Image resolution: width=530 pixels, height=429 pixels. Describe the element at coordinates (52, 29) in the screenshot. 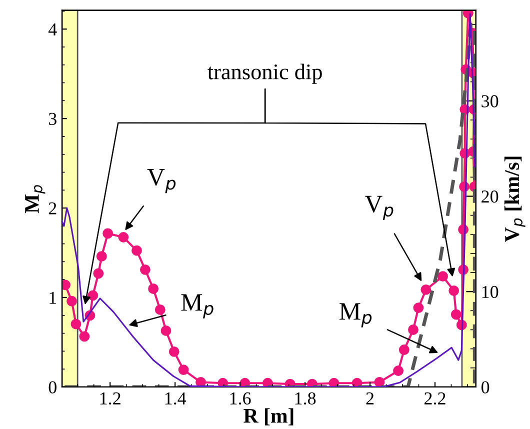

I see `y-tick-label: 4` at that location.